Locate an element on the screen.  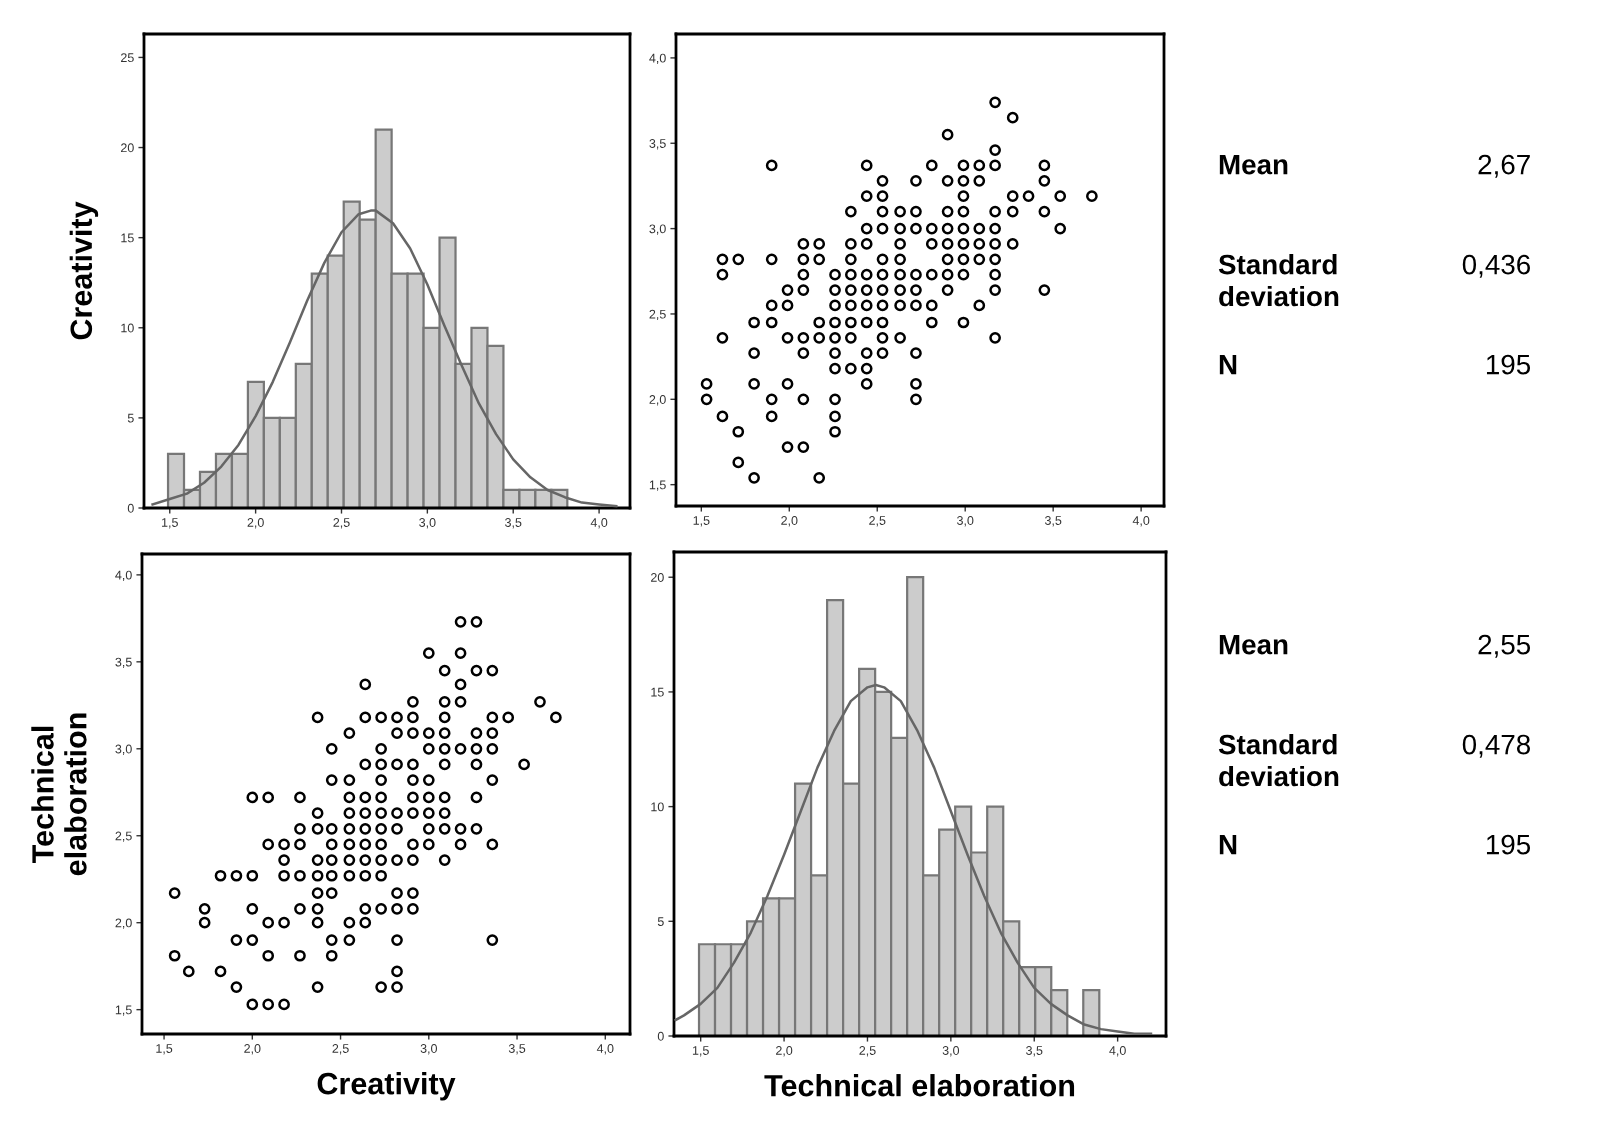
text: 0,478 is located at coordinates (1496, 746).